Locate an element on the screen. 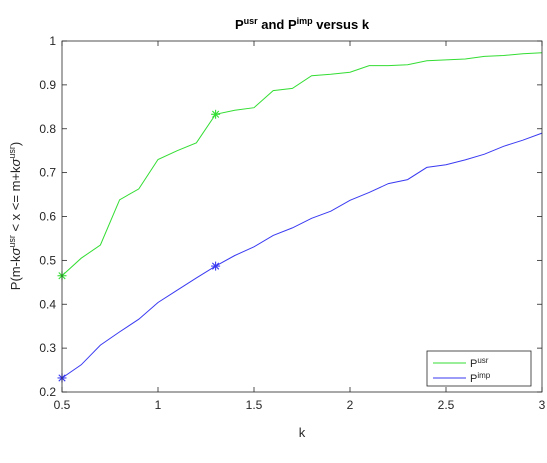 The height and width of the screenshot is (463, 547). y-axis-label: P(m-kσusr < x <= m+kσusr) is located at coordinates (15, 216).